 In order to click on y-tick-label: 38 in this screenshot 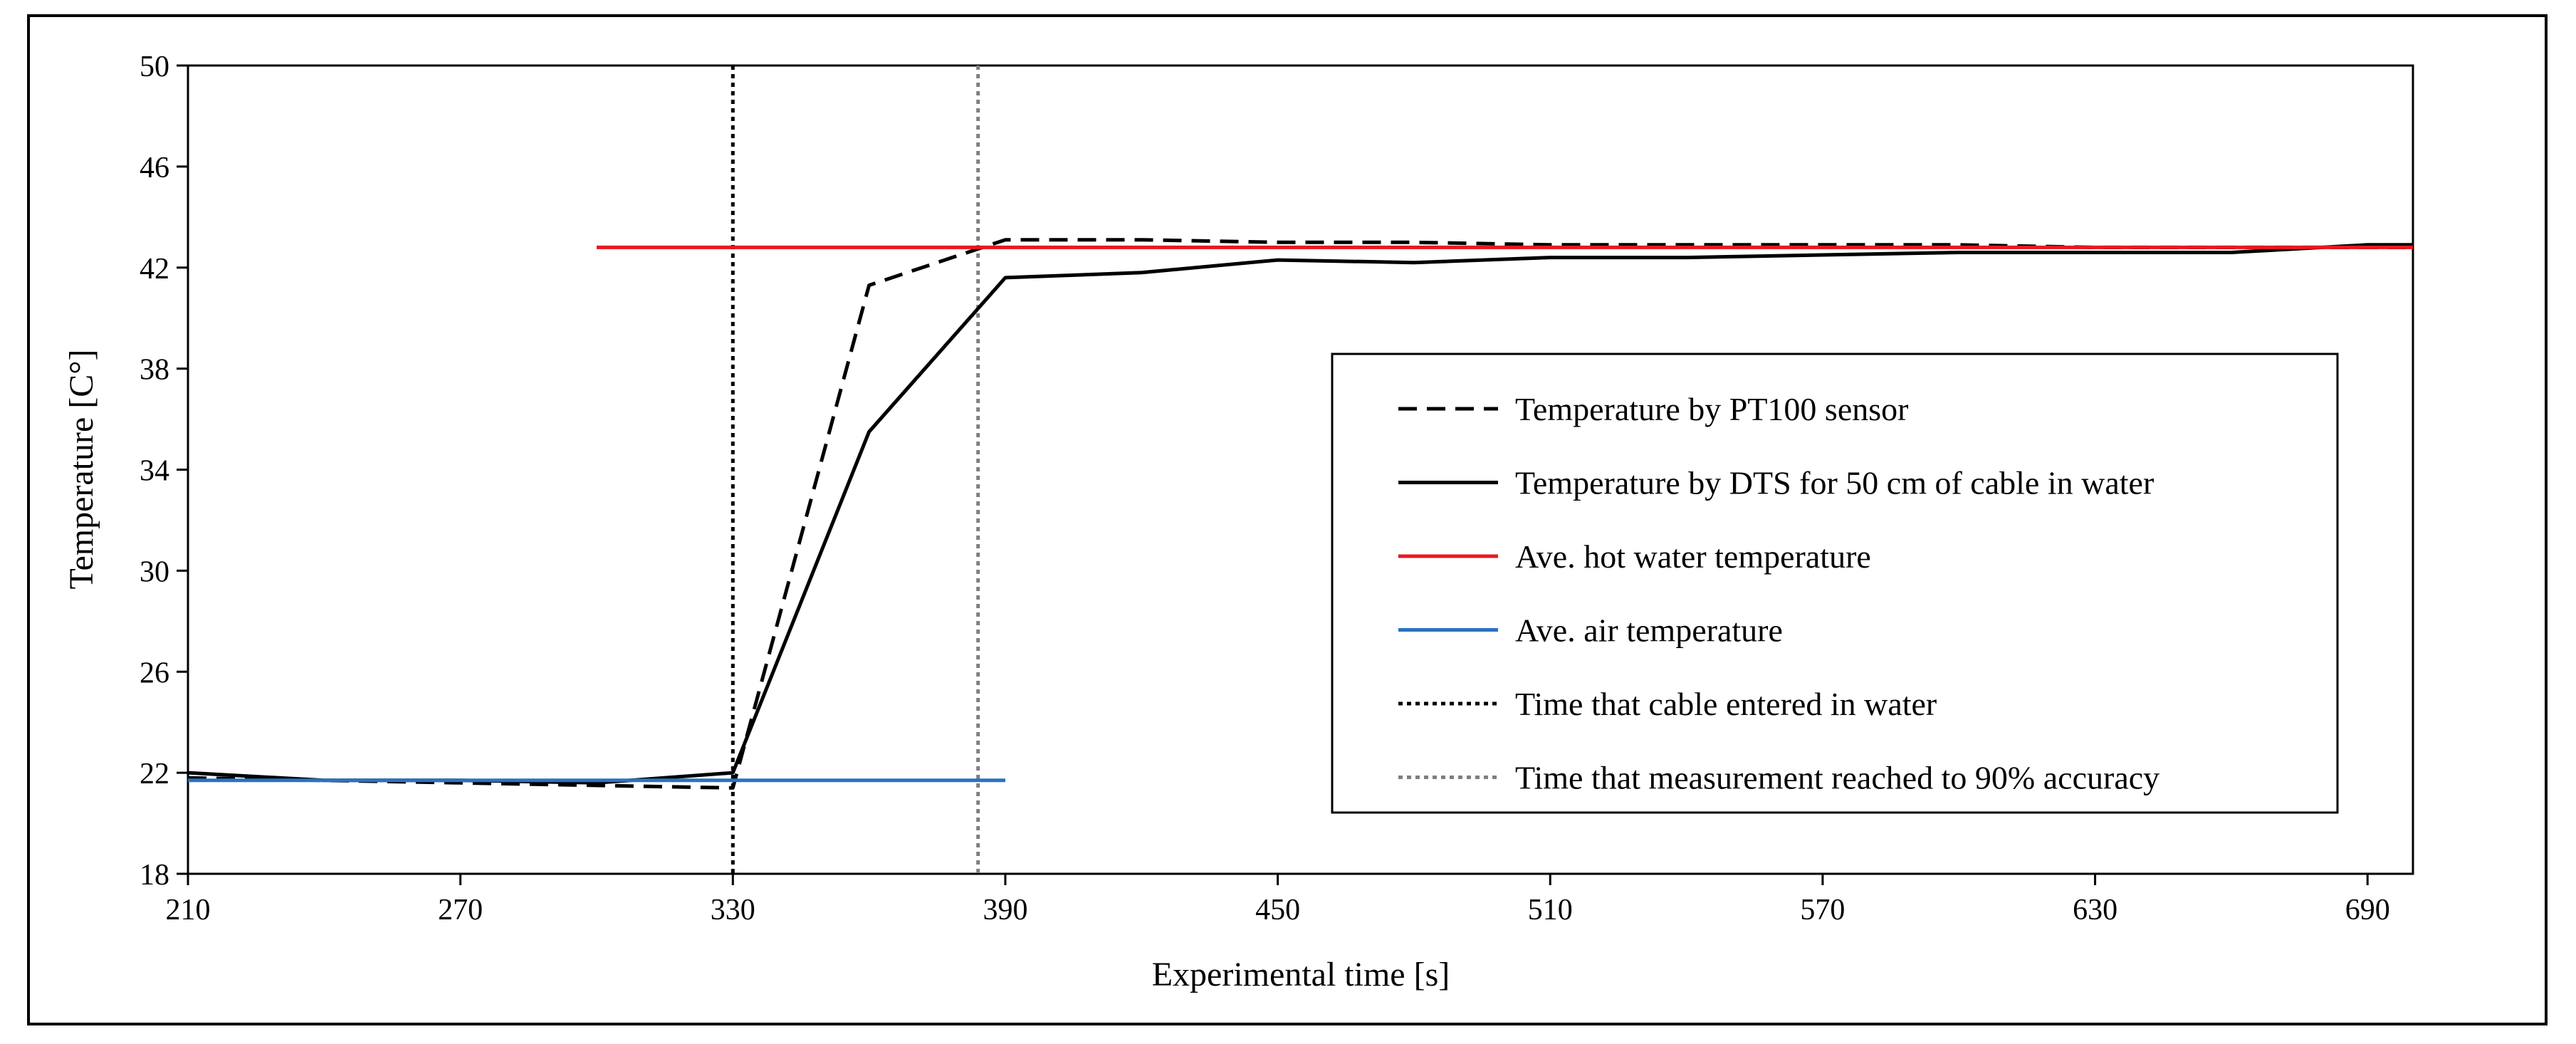, I will do `click(154, 371)`.